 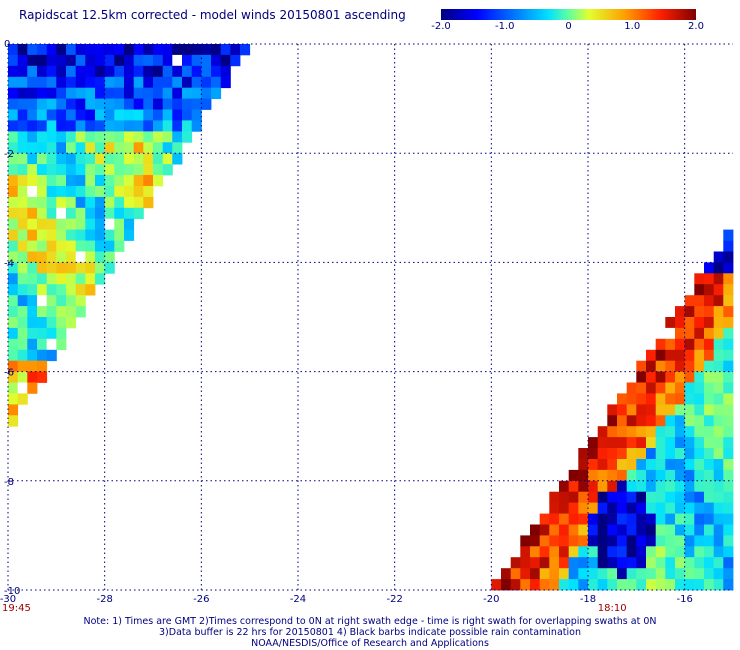 I want to click on colorbar-tick-label: 1.0, so click(x=632, y=26).